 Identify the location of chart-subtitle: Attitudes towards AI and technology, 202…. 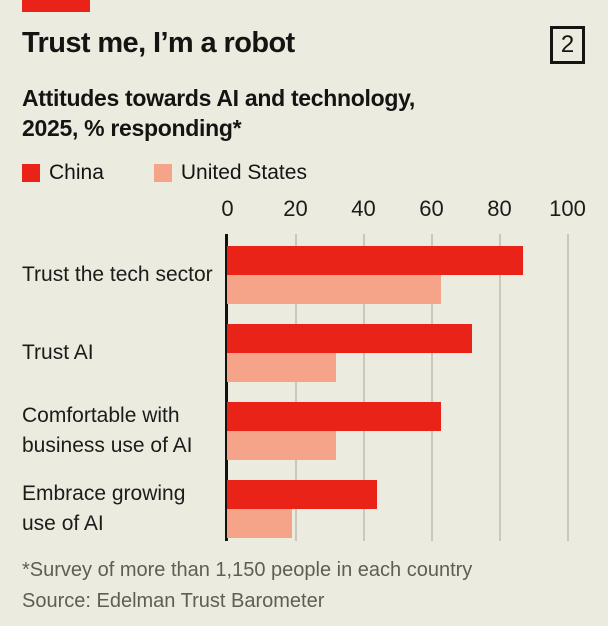
(218, 113).